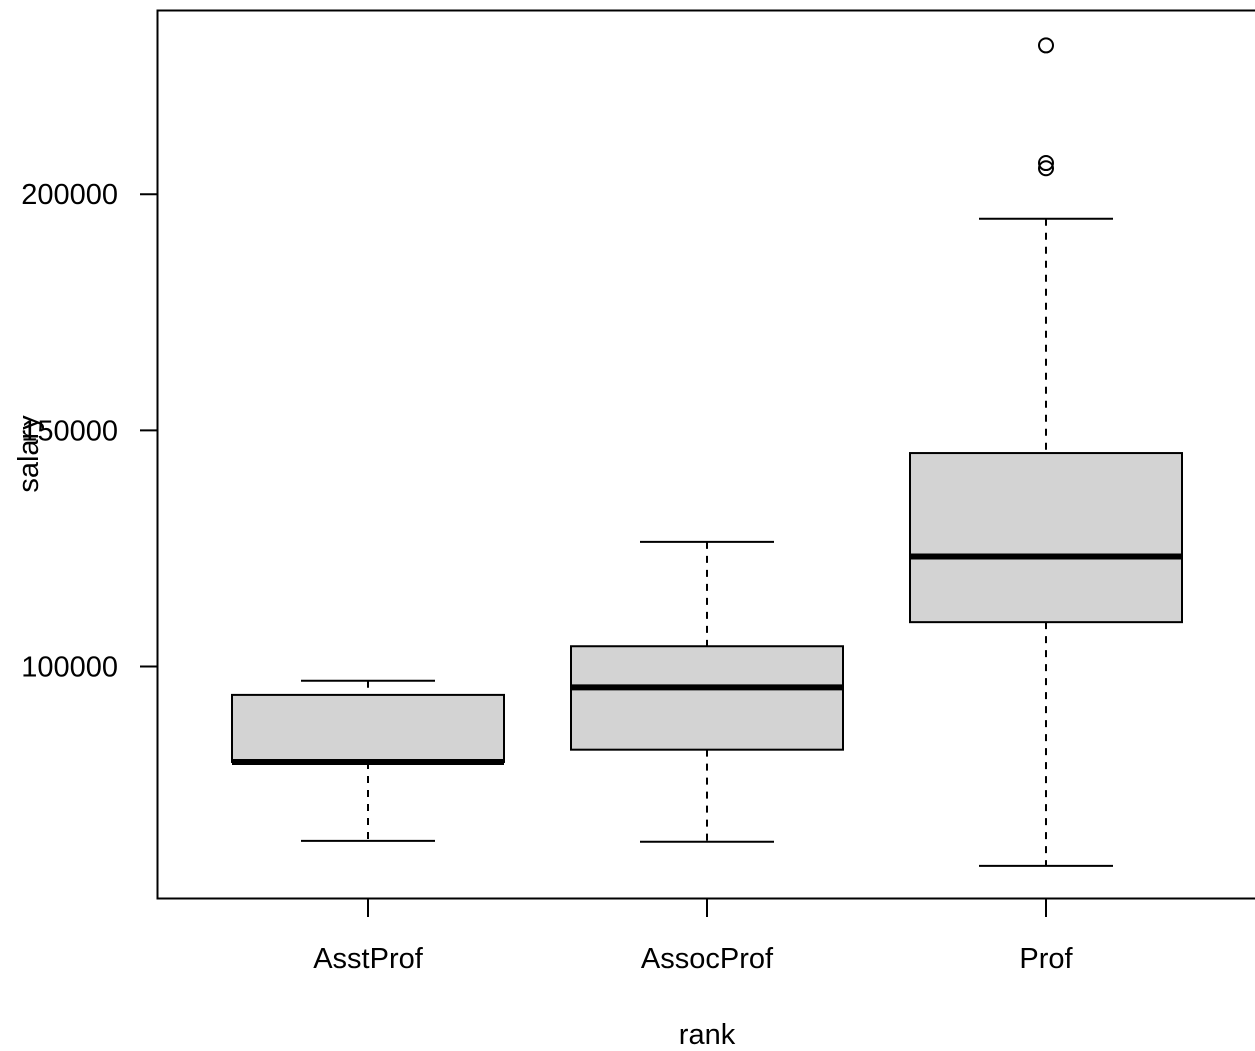 The height and width of the screenshot is (1051, 1255). Describe the element at coordinates (707, 1035) in the screenshot. I see `x-axis-label: rank` at that location.